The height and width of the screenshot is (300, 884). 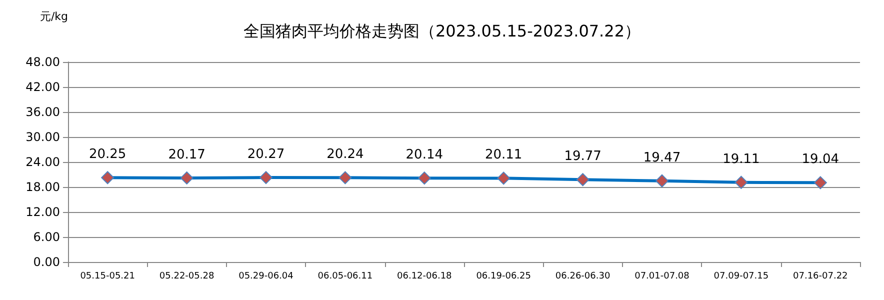 I want to click on y-axis-title: 元/kg, so click(x=54, y=16).